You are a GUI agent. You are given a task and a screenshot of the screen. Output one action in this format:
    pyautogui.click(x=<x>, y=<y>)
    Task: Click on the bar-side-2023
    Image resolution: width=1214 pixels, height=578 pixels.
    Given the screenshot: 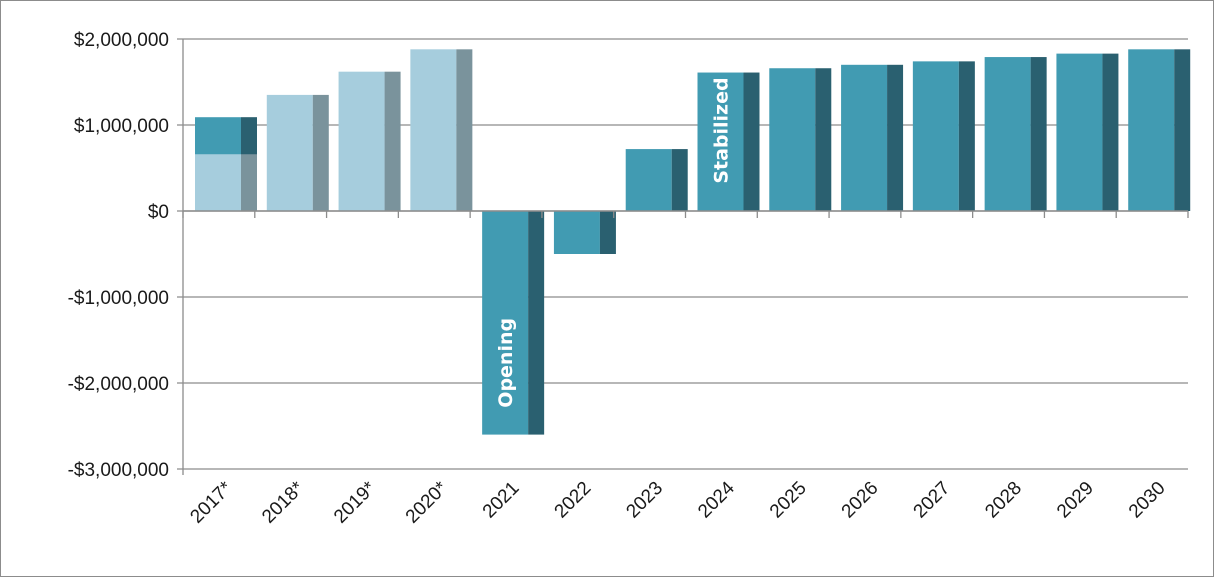 What is the action you would take?
    pyautogui.click(x=679, y=180)
    